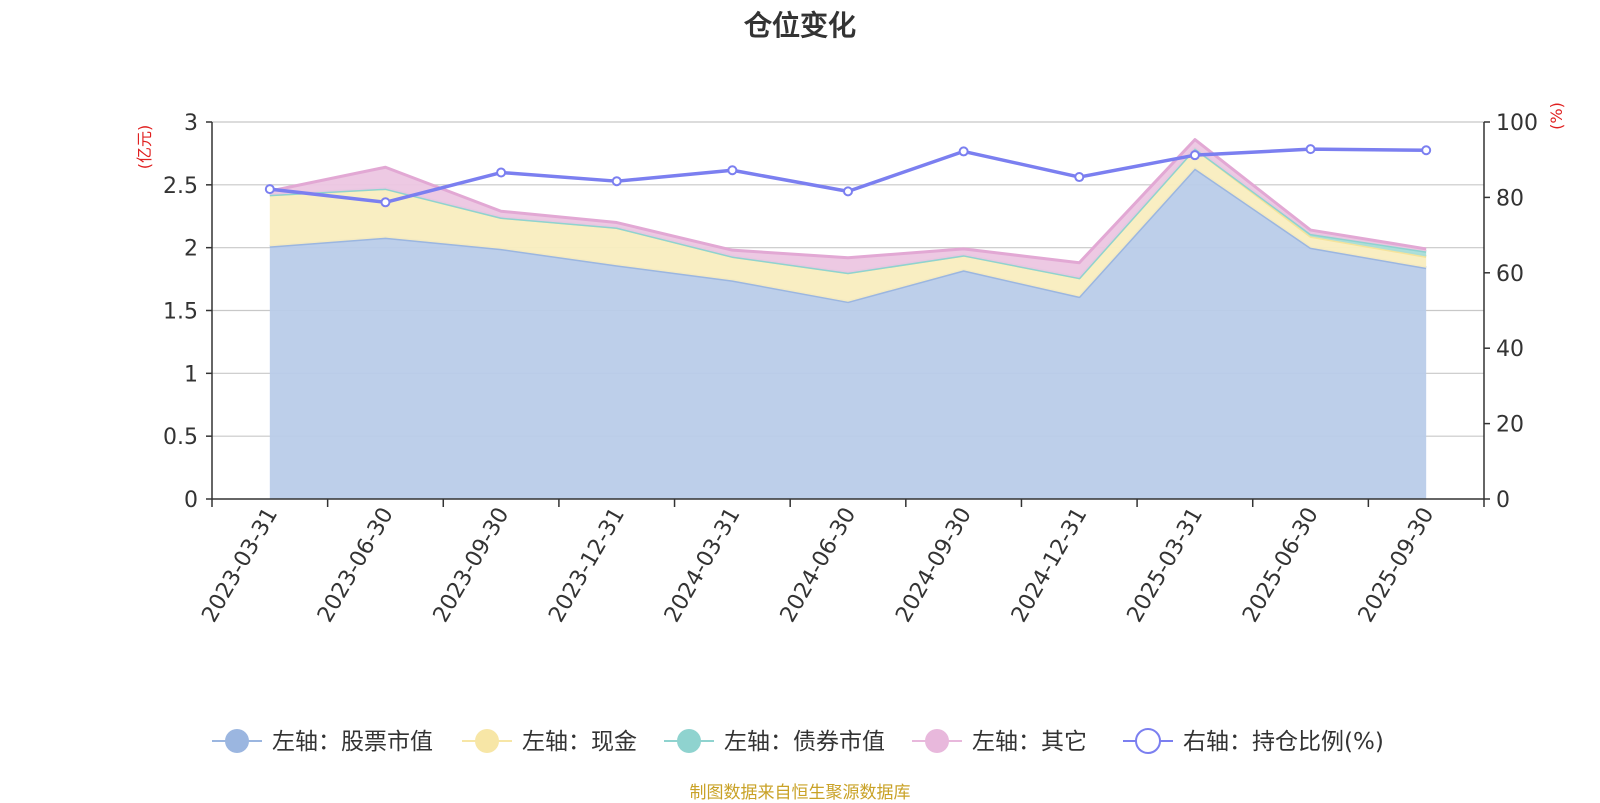 This screenshot has width=1600, height=803. Describe the element at coordinates (848, 201) in the screenshot. I see `area-series-3-top-line` at that location.